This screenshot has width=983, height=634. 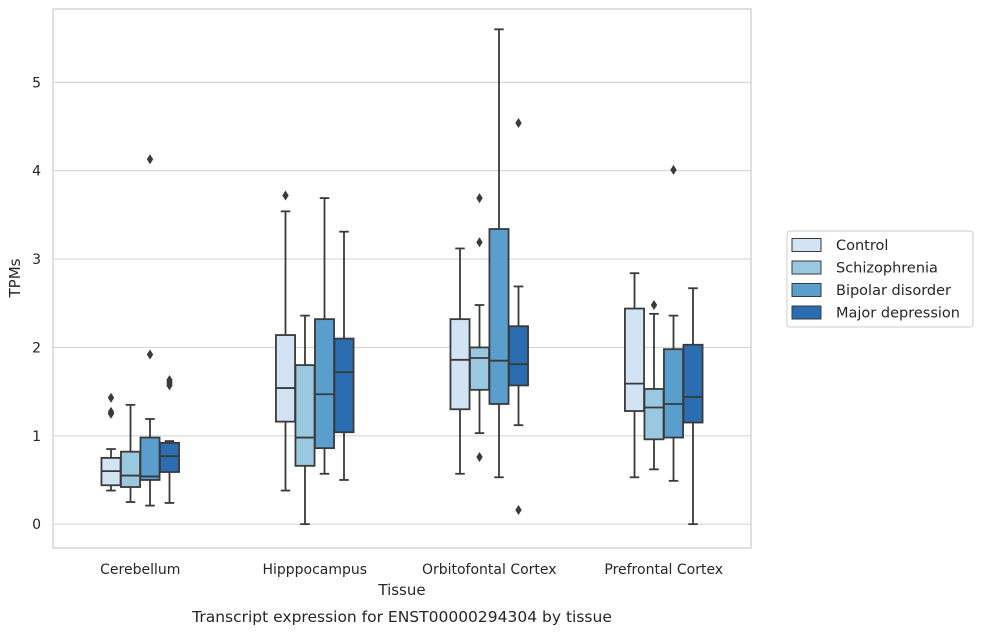 What do you see at coordinates (862, 246) in the screenshot?
I see `legend-entry: Control` at bounding box center [862, 246].